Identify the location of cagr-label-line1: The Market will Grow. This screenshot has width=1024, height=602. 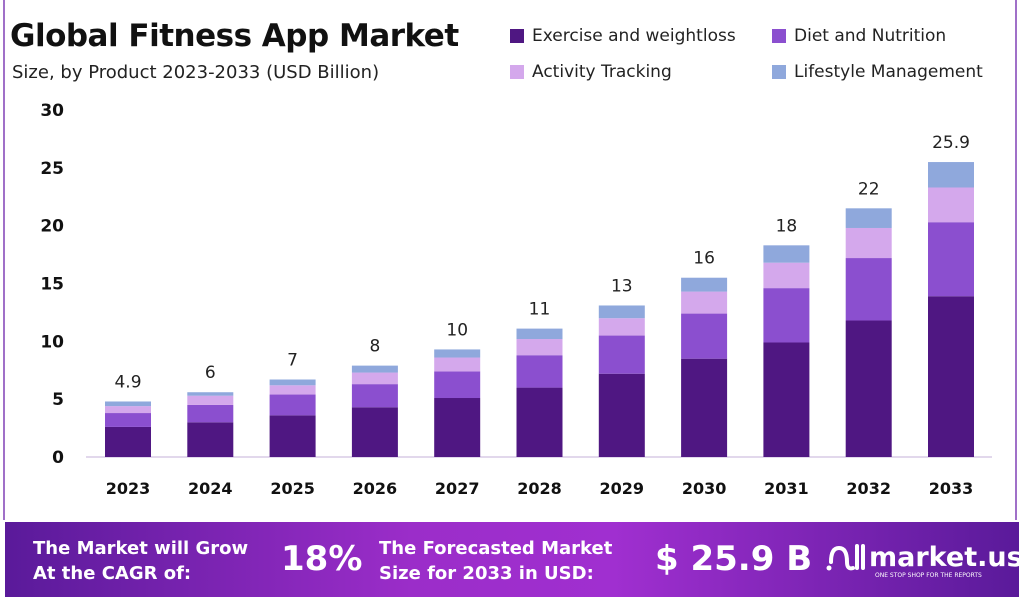
(141, 548).